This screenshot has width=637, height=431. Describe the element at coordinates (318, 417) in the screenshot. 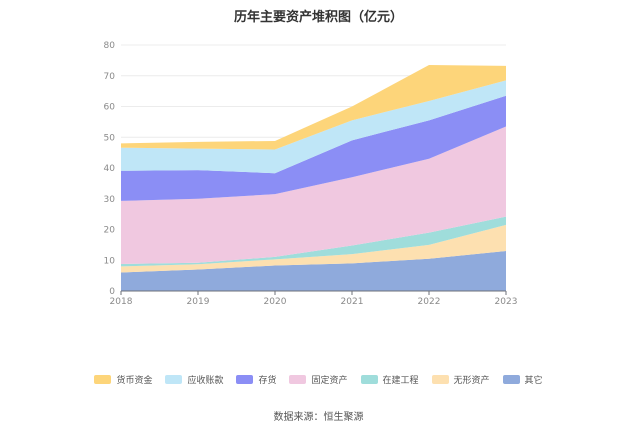

I see `source-text: 数据来源：恒生聚源` at that location.